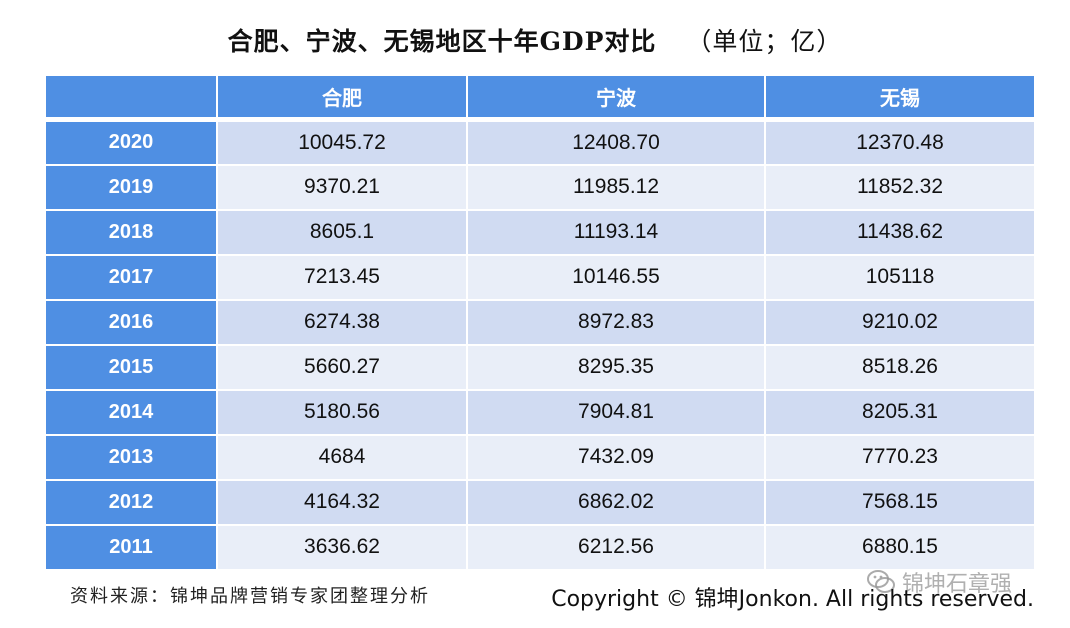  I want to click on ningbo-gdp-cell: 7432.09, so click(616, 457).